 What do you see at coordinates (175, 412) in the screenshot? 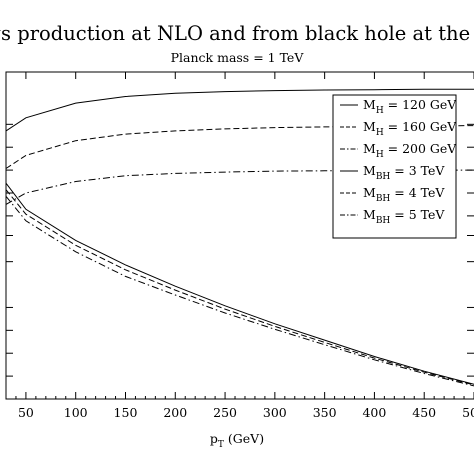
I see `x-tick-label: 200` at bounding box center [175, 412].